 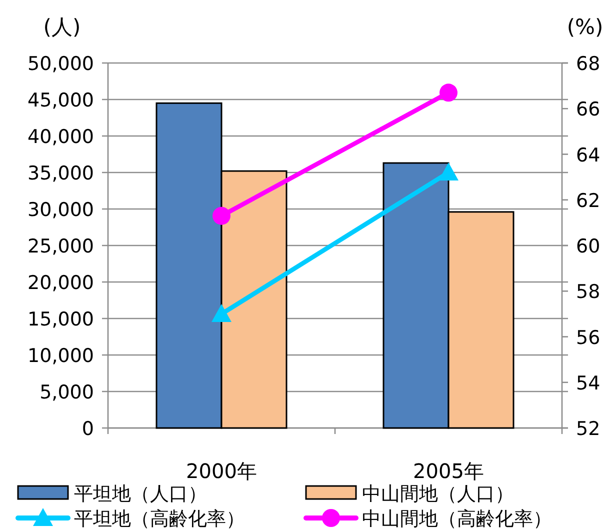 I want to click on y-tick-label: 45,000, so click(x=61, y=101).